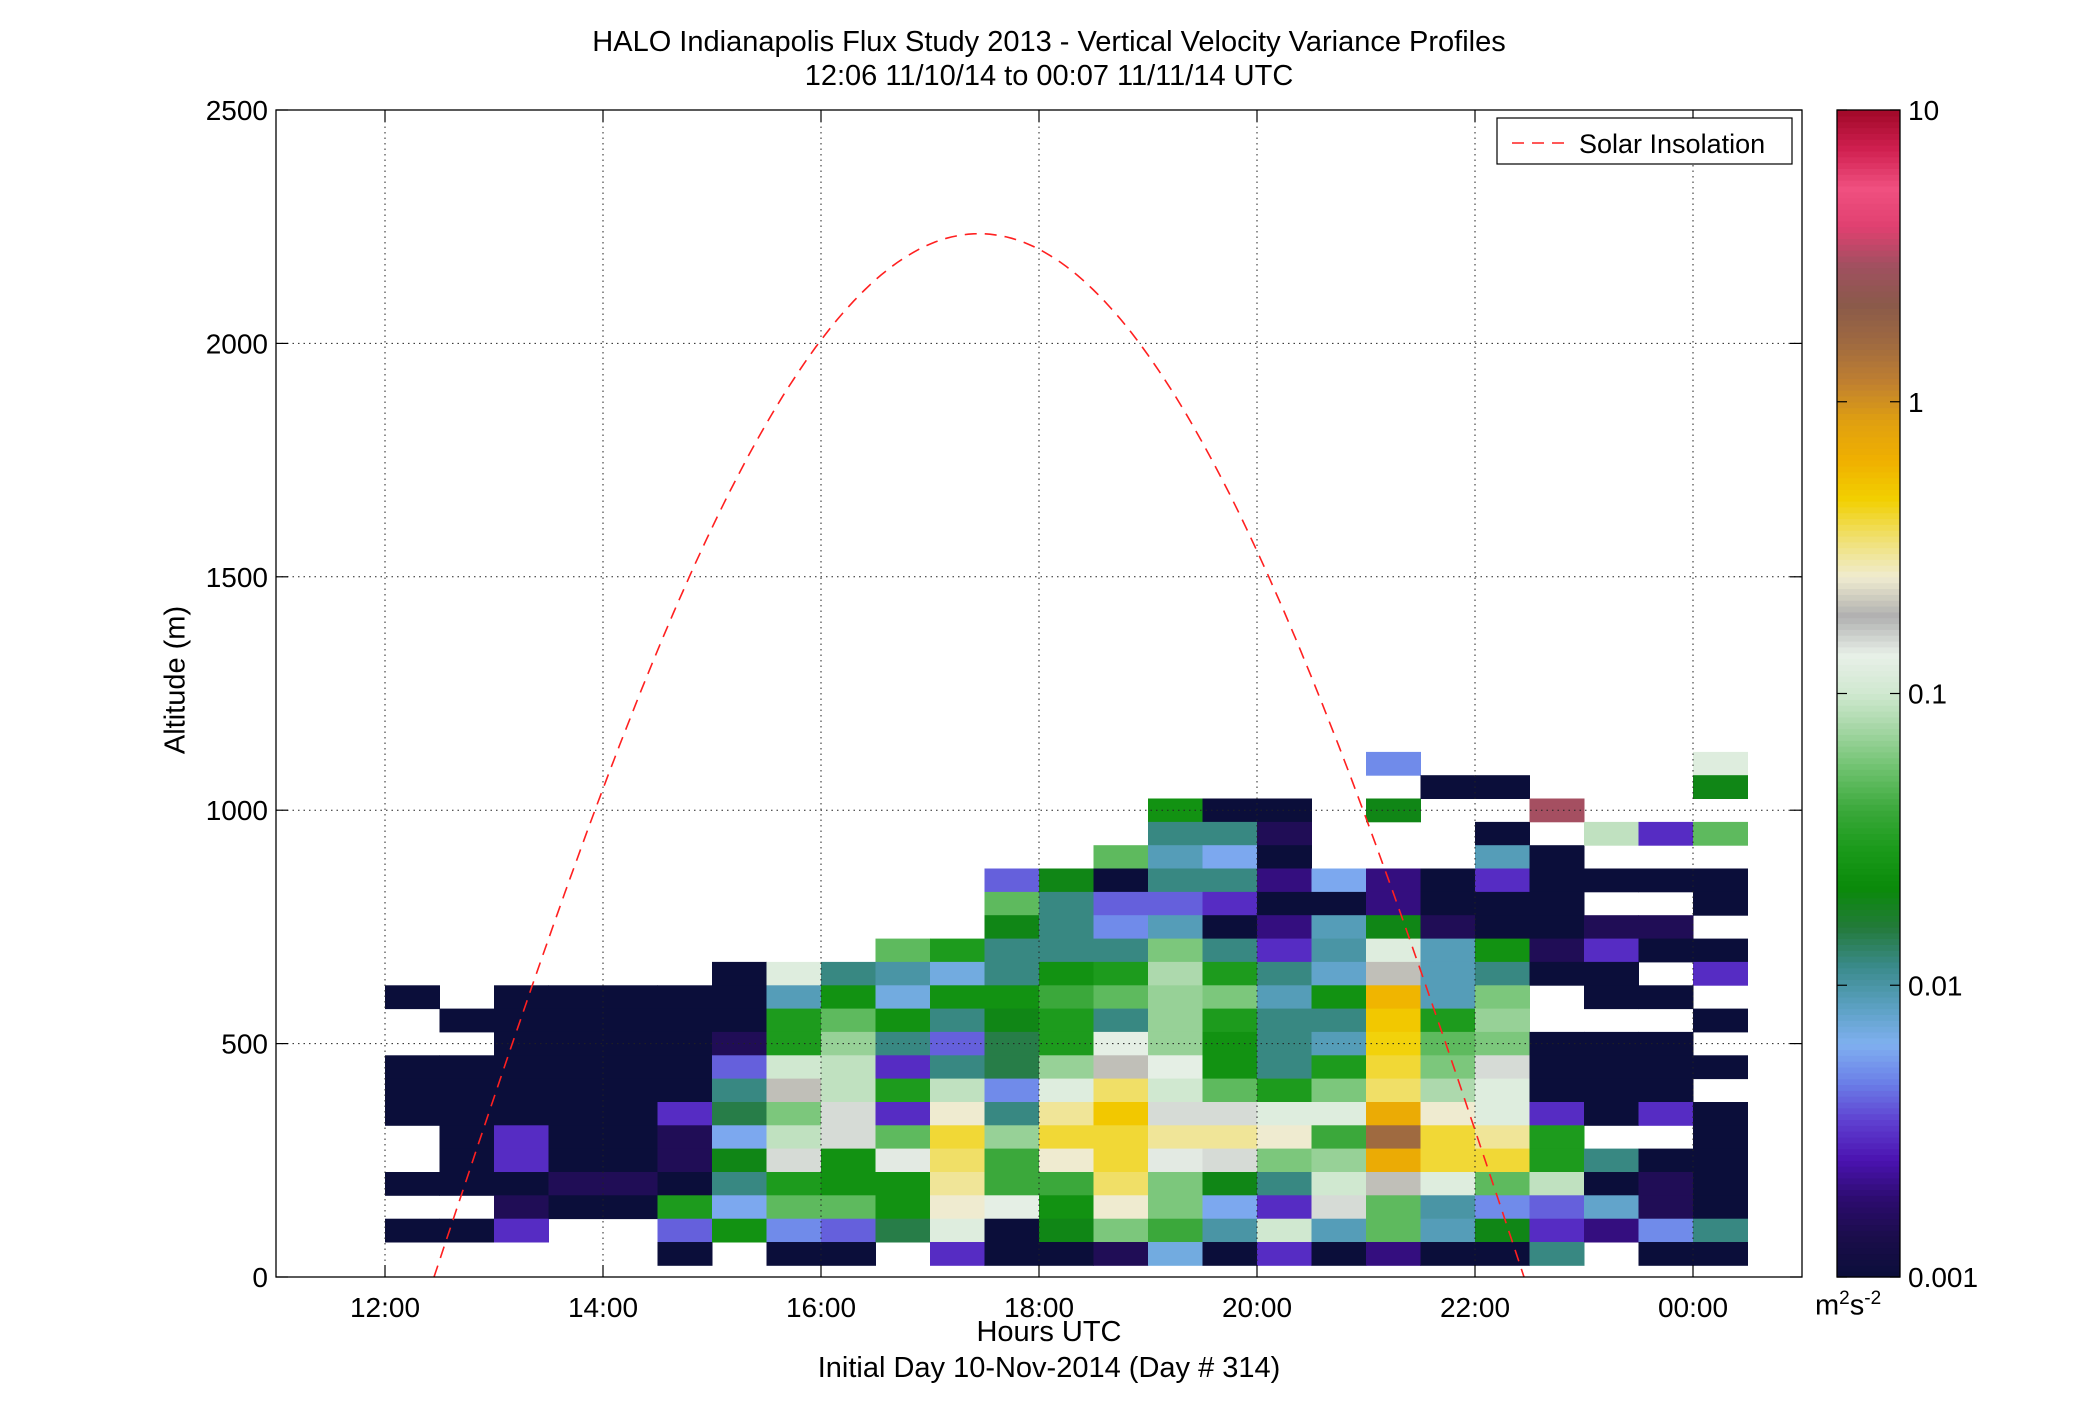 The width and height of the screenshot is (2098, 1425). What do you see at coordinates (1257, 1307) in the screenshot?
I see `x-tick-label: 20:00` at bounding box center [1257, 1307].